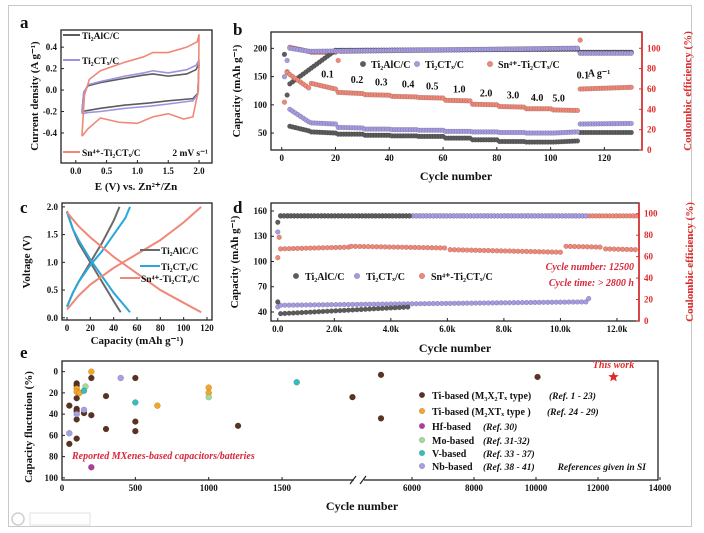 The width and height of the screenshot is (704, 533). I want to click on x-tick-label: 0.5, so click(107, 171).